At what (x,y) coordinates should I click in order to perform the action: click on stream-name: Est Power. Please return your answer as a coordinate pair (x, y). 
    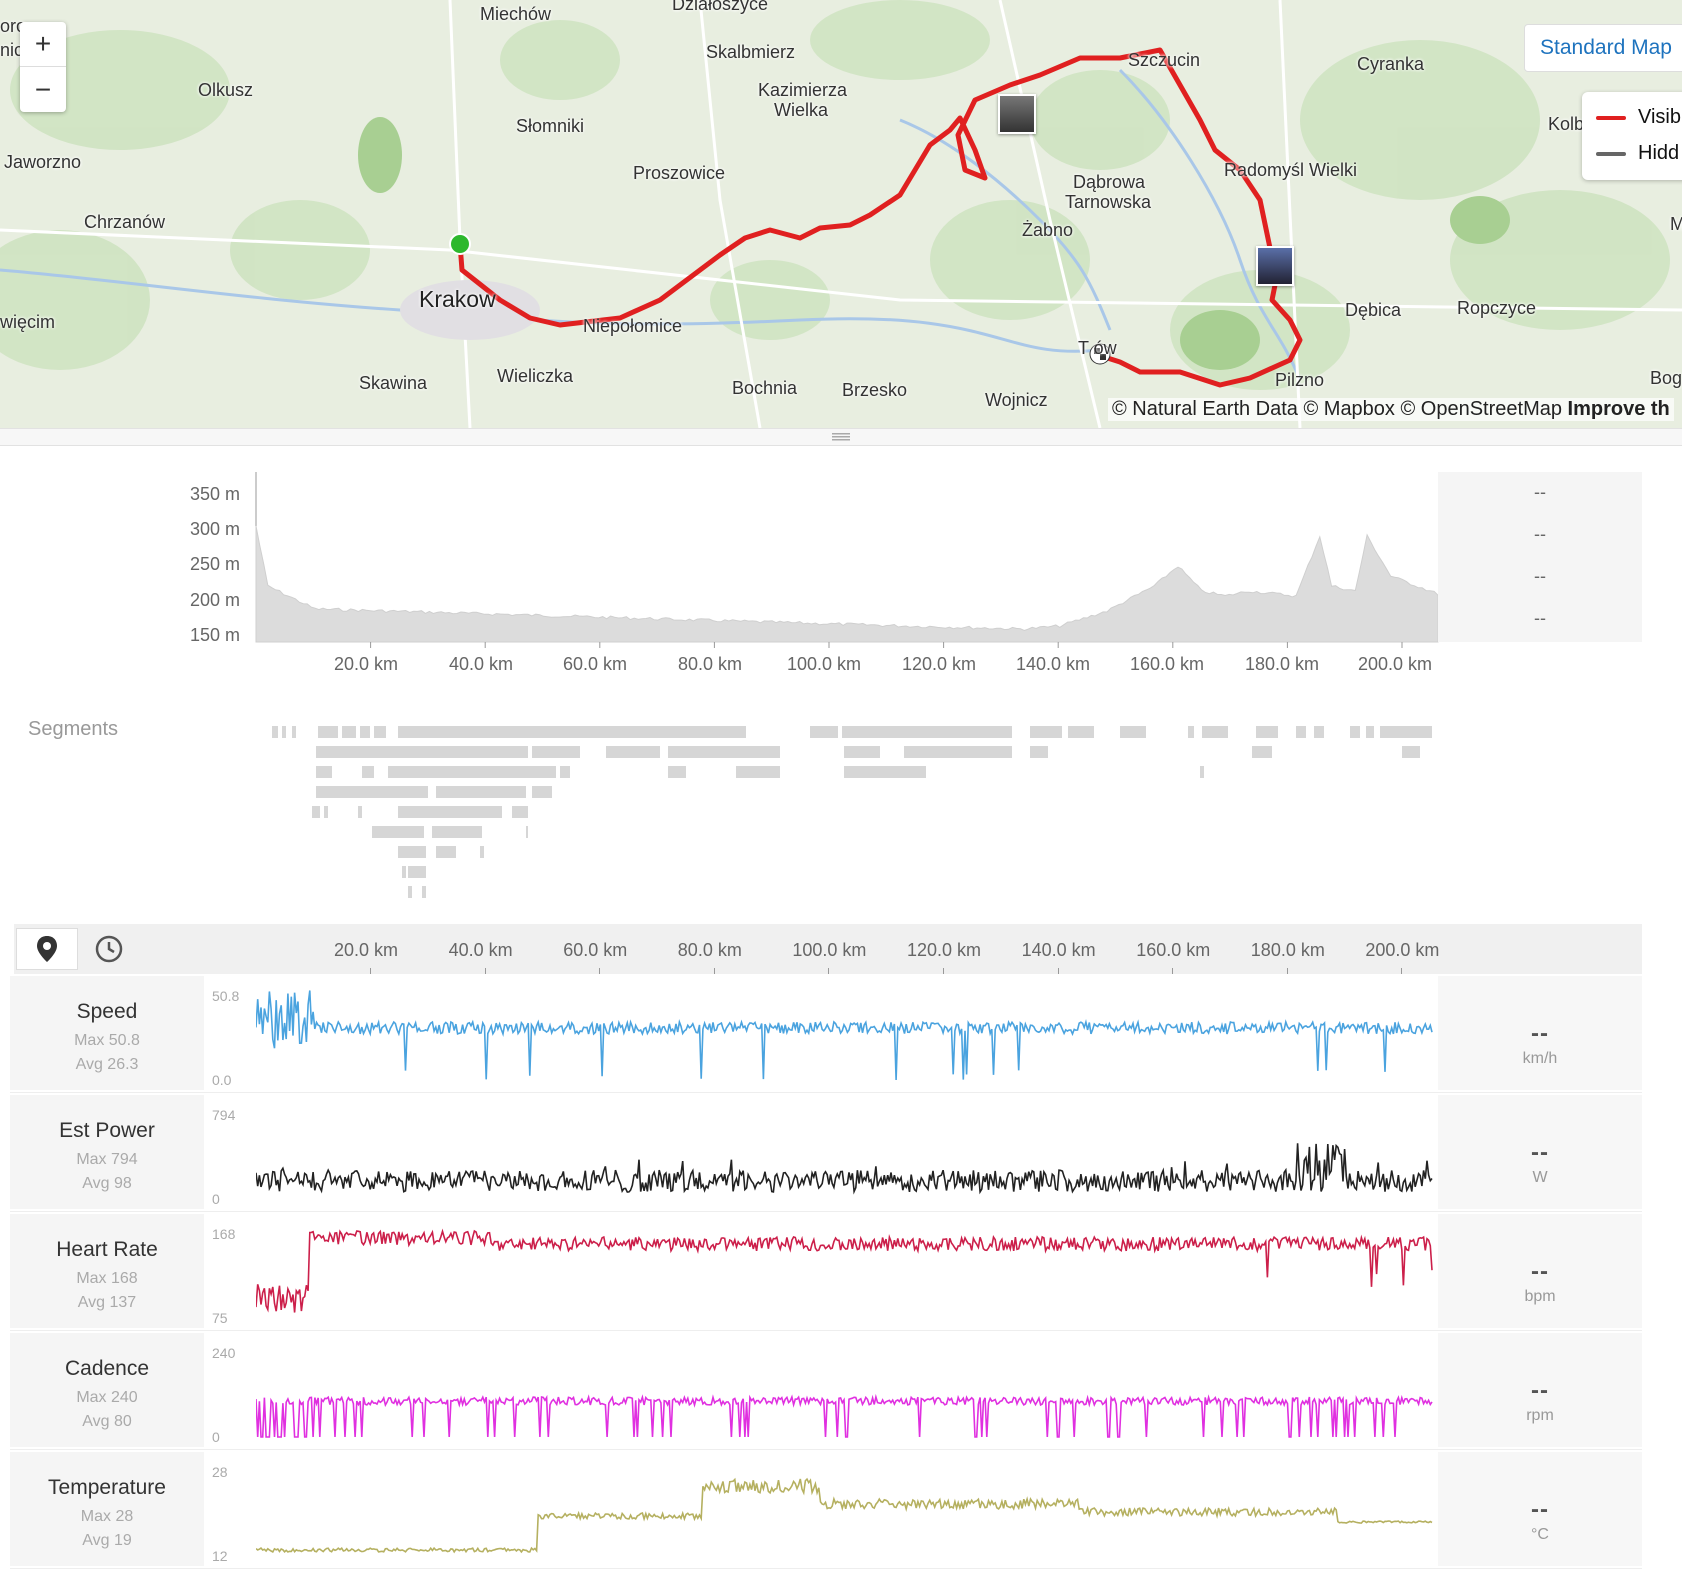
    Looking at the image, I should click on (107, 1130).